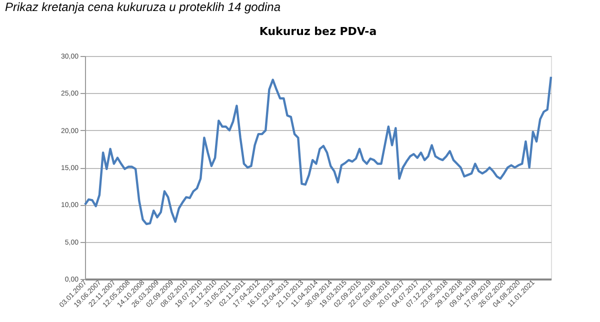 This screenshot has height=322, width=600. Describe the element at coordinates (143, 7) in the screenshot. I see `text: Prikaz kretanja cena kukuruza u proteklih 14 godina` at that location.